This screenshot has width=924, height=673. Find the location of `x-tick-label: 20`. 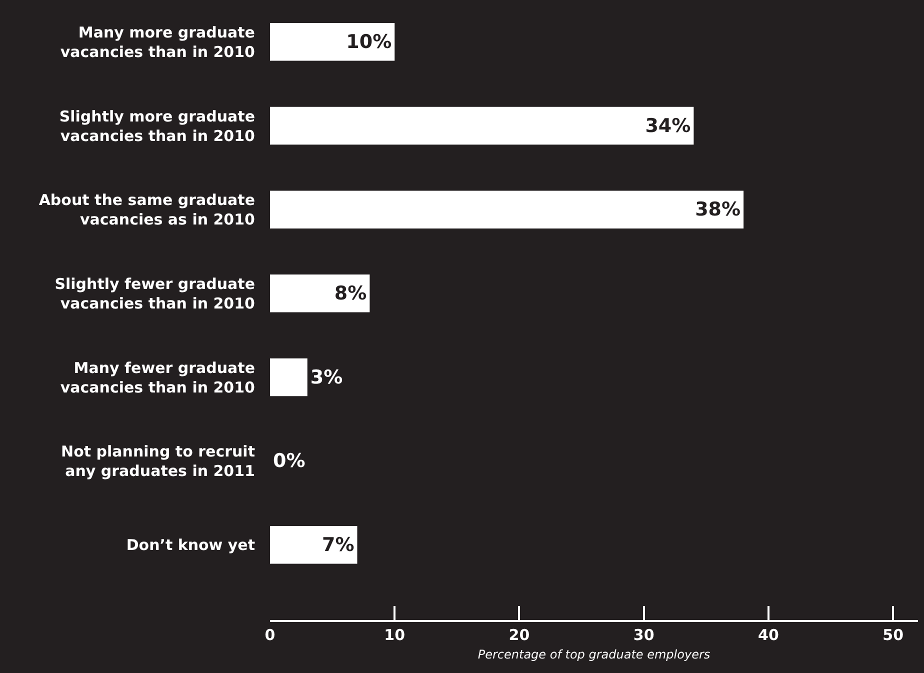

x-tick-label: 20 is located at coordinates (519, 635).